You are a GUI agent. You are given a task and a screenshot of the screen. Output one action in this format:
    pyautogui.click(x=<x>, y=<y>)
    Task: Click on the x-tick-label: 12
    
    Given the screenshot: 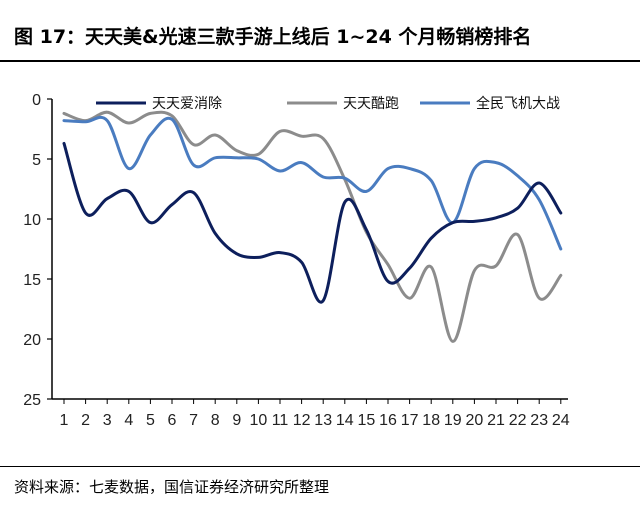 What is the action you would take?
    pyautogui.click(x=302, y=420)
    